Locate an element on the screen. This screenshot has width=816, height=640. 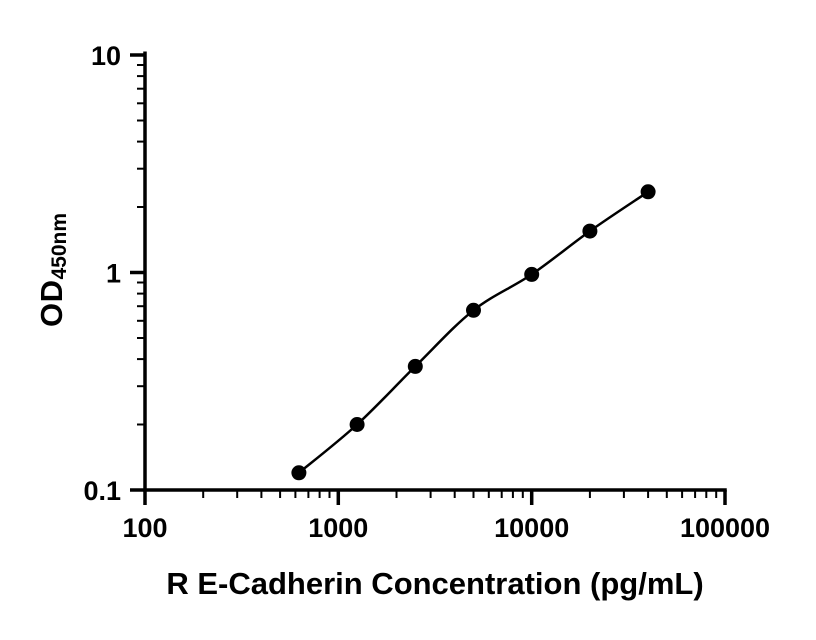
y-tick-label: 10 is located at coordinates (106, 56).